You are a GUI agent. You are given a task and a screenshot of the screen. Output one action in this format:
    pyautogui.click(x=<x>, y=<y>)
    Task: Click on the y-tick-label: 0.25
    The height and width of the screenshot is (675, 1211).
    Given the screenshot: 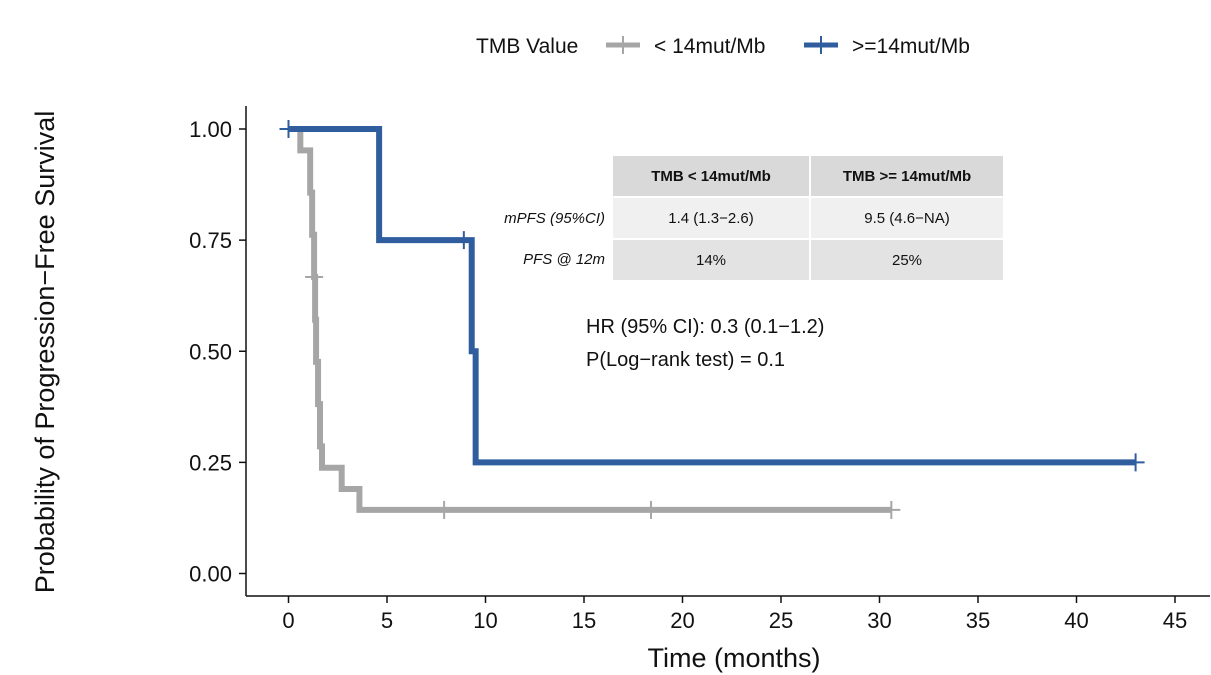 What is the action you would take?
    pyautogui.click(x=210, y=462)
    